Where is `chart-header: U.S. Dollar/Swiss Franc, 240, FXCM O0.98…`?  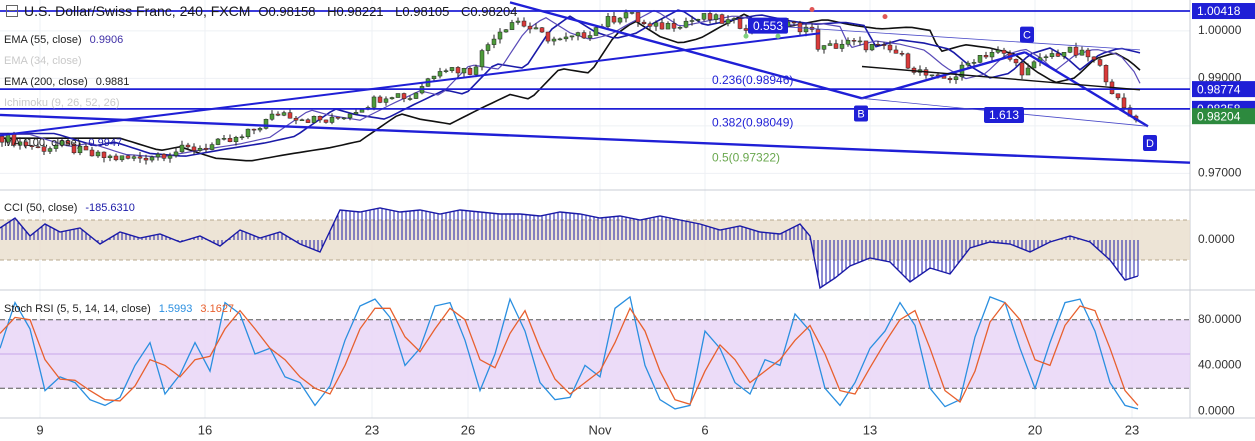
chart-header: U.S. Dollar/Swiss Franc, 240, FXCM O0.98… is located at coordinates (258, 11).